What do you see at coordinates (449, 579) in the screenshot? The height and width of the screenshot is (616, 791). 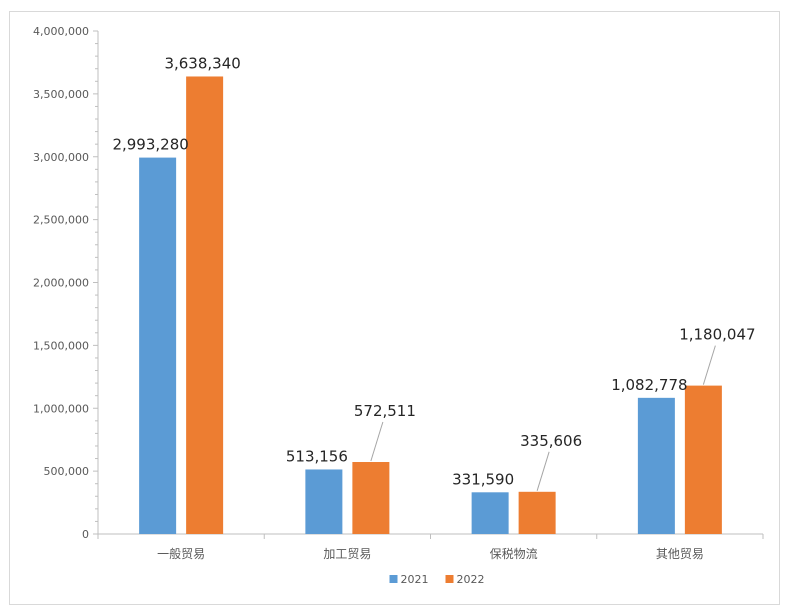 I see `legend-swatch-2022` at bounding box center [449, 579].